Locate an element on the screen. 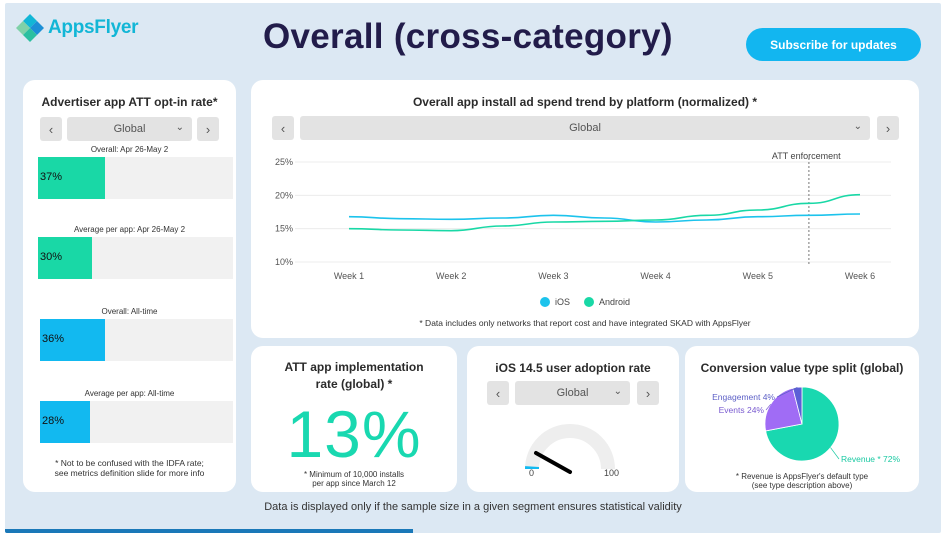  legend-android: Android is located at coordinates (607, 302).